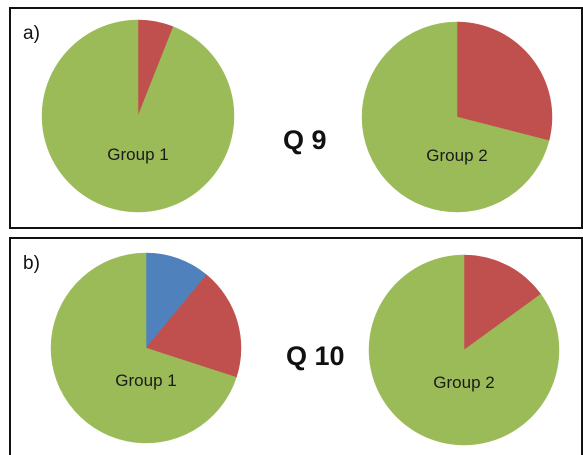 Image resolution: width=583 pixels, height=455 pixels. Describe the element at coordinates (315, 356) in the screenshot. I see `panel-b-question-title: Q 10` at that location.